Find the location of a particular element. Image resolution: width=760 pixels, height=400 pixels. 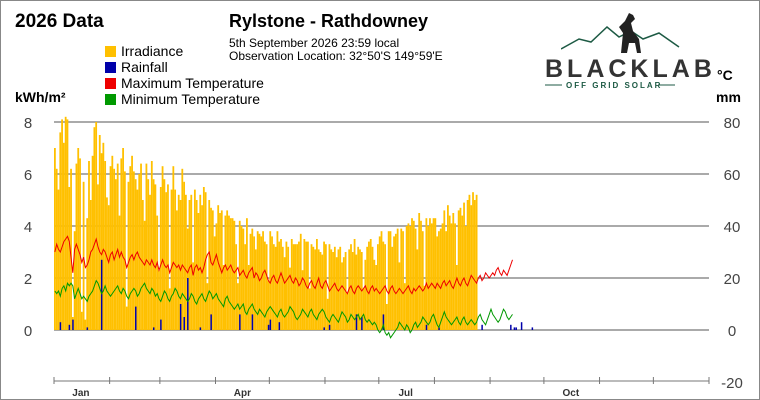

legend-min-temp: Minimum Temperature is located at coordinates (182, 99).